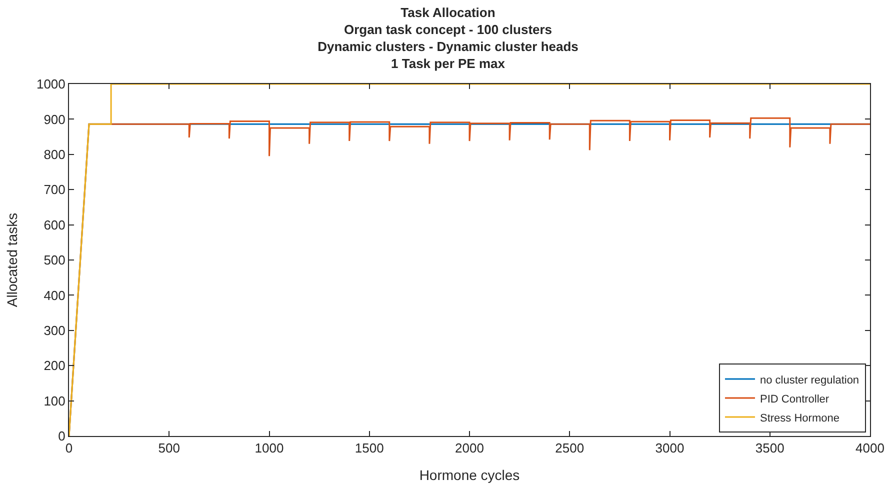  What do you see at coordinates (800, 418) in the screenshot?
I see `legend-label: Stress Hormone` at bounding box center [800, 418].